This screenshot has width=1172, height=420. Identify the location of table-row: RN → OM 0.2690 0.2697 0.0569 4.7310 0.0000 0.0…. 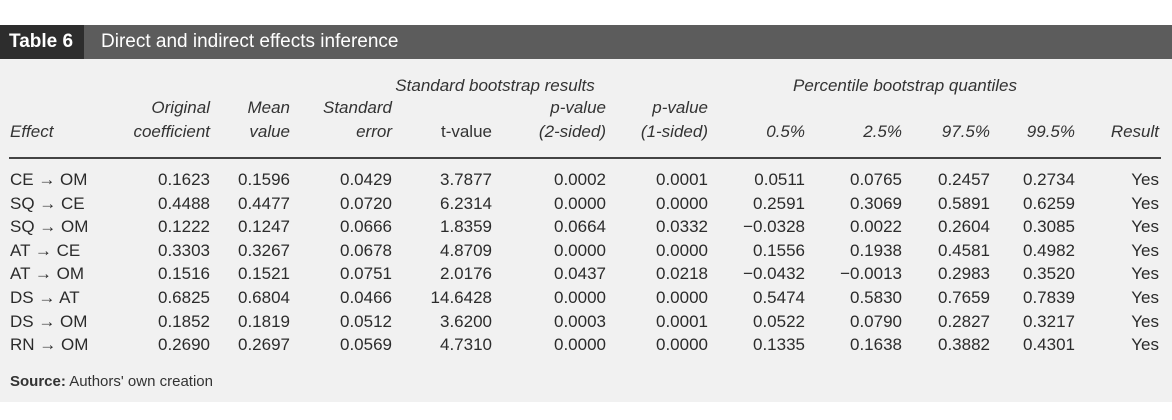
(586, 345).